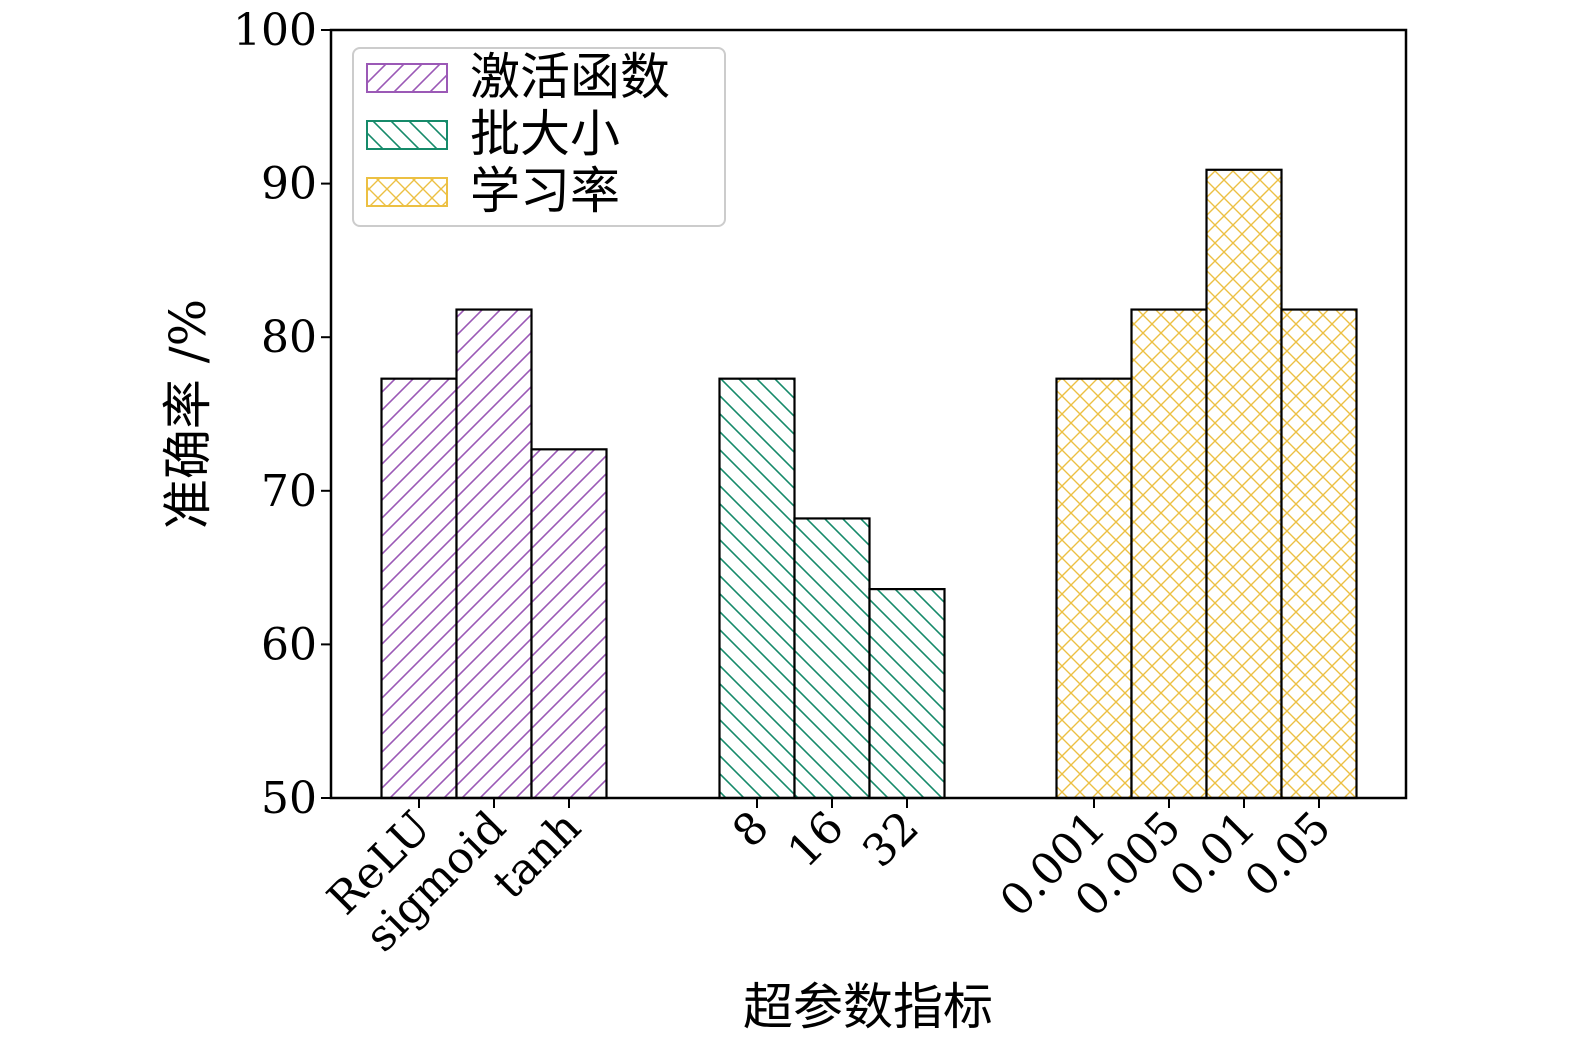 This screenshot has height=1038, width=1575. I want to click on bar-tanh, so click(569, 624).